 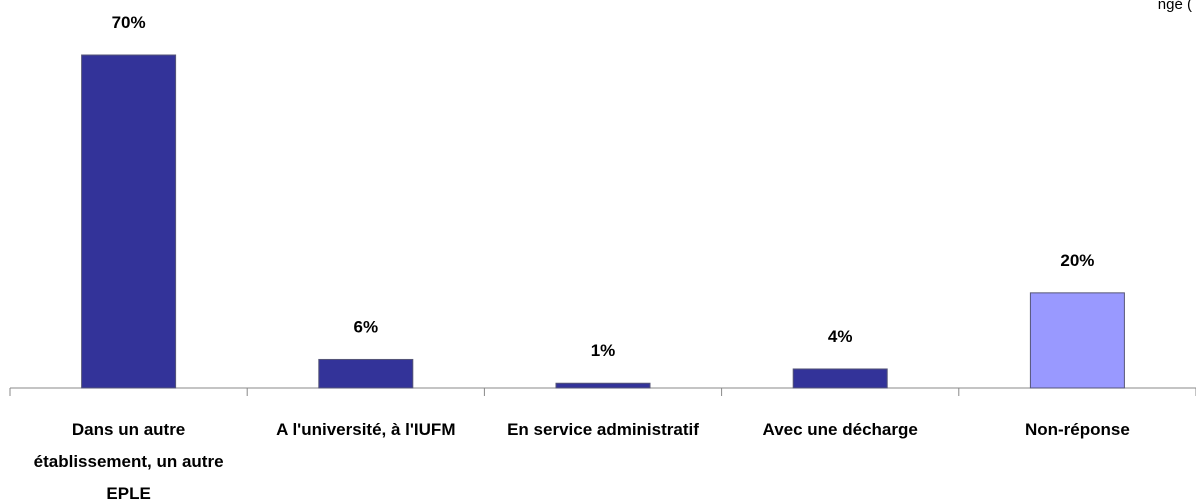 What do you see at coordinates (366, 326) in the screenshot?
I see `value-label: 6%` at bounding box center [366, 326].